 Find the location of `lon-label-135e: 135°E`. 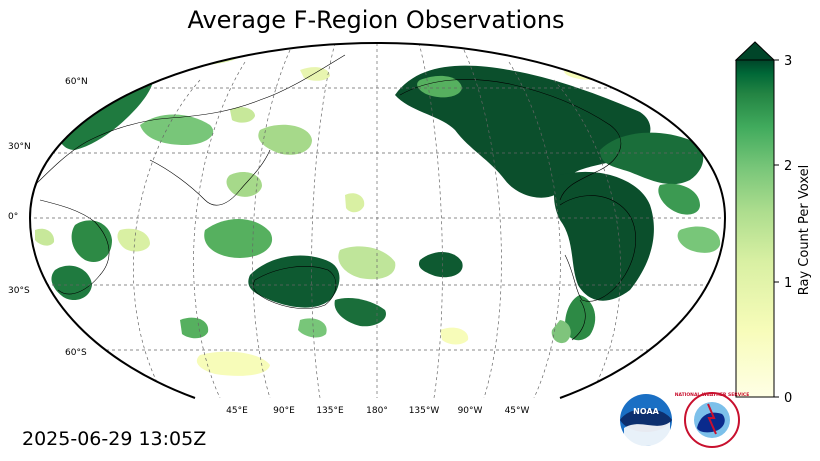

lon-label-135e: 135°E is located at coordinates (330, 411).